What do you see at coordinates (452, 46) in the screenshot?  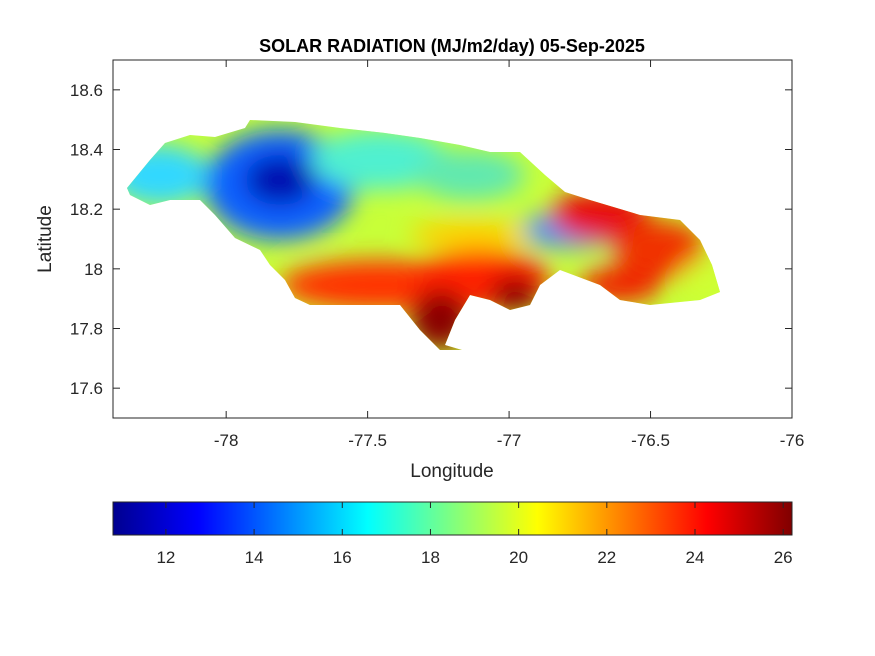 I see `chart-title: SOLAR RADIATION (MJ/m2/day) 05-Sep-2025` at bounding box center [452, 46].